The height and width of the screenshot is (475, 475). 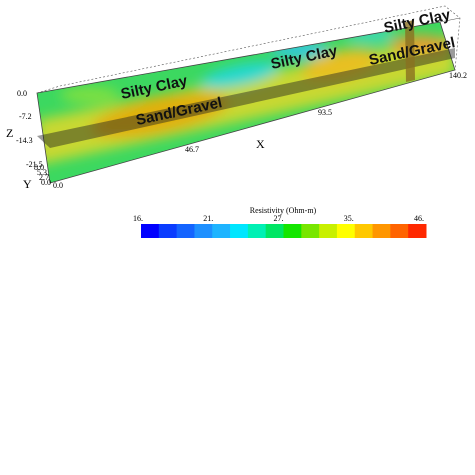 I want to click on y-tick-label: 2.7, so click(x=44, y=177).